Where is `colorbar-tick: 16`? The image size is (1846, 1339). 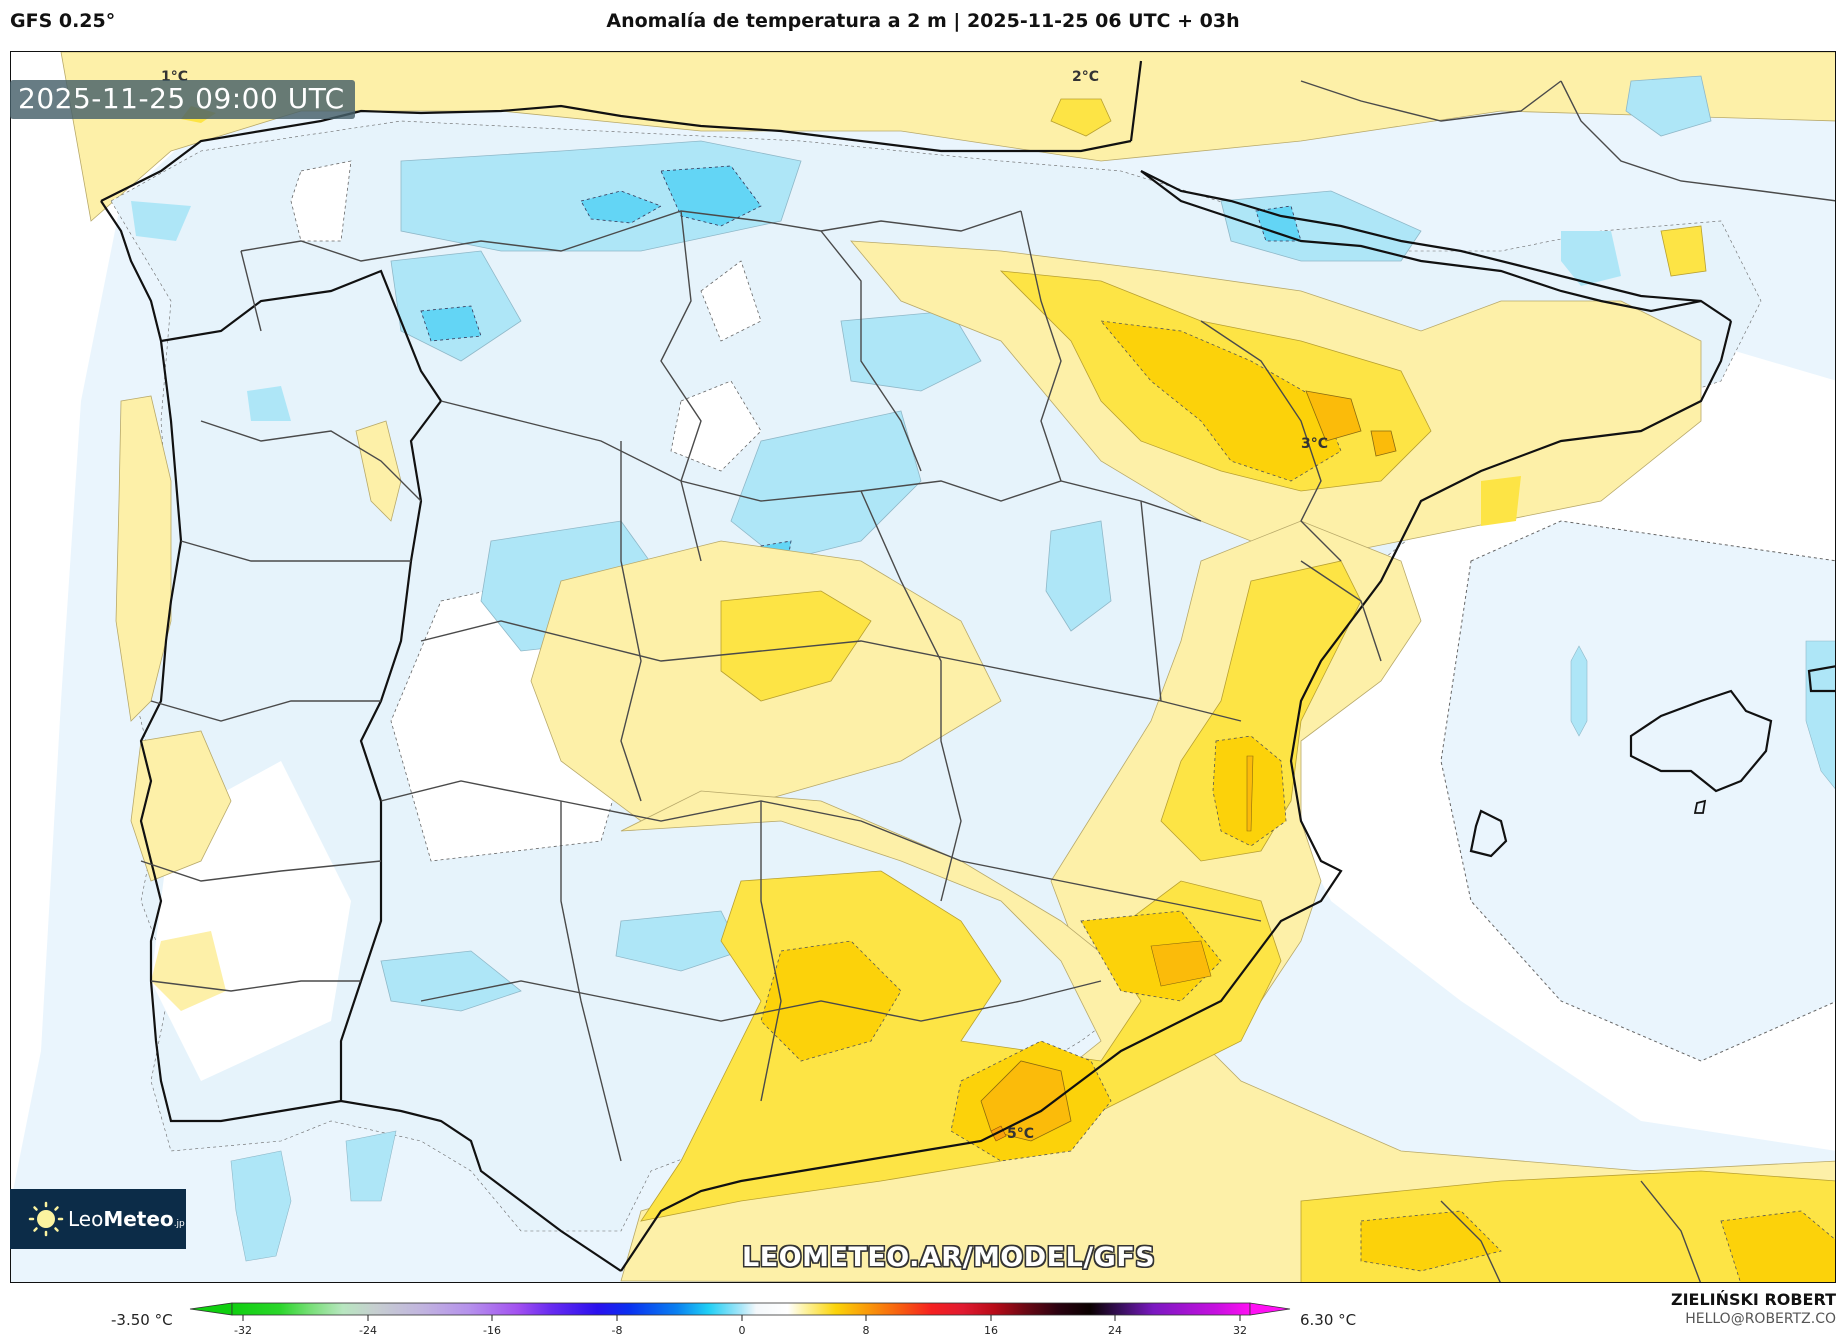
colorbar-tick: 16 is located at coordinates (991, 1330).